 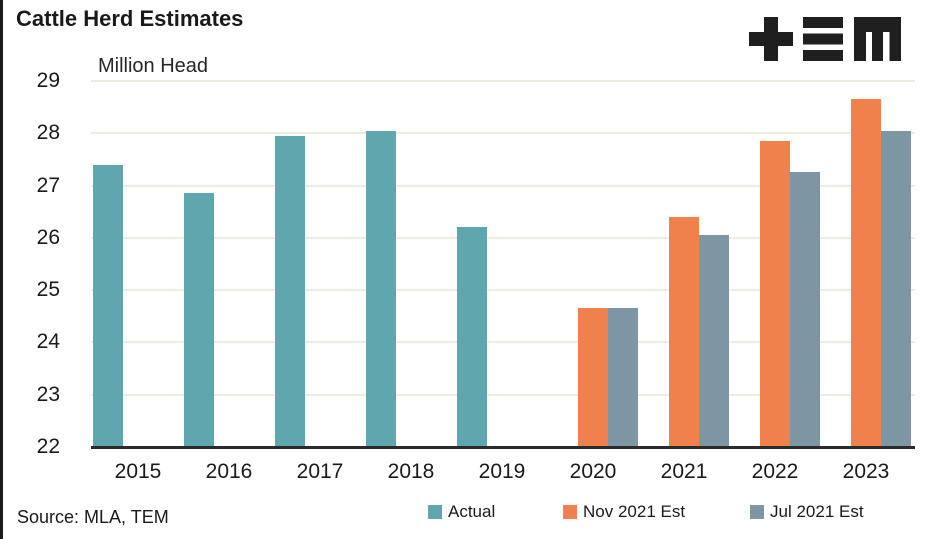 What do you see at coordinates (320, 471) in the screenshot?
I see `x-tick-label-2017: 2017` at bounding box center [320, 471].